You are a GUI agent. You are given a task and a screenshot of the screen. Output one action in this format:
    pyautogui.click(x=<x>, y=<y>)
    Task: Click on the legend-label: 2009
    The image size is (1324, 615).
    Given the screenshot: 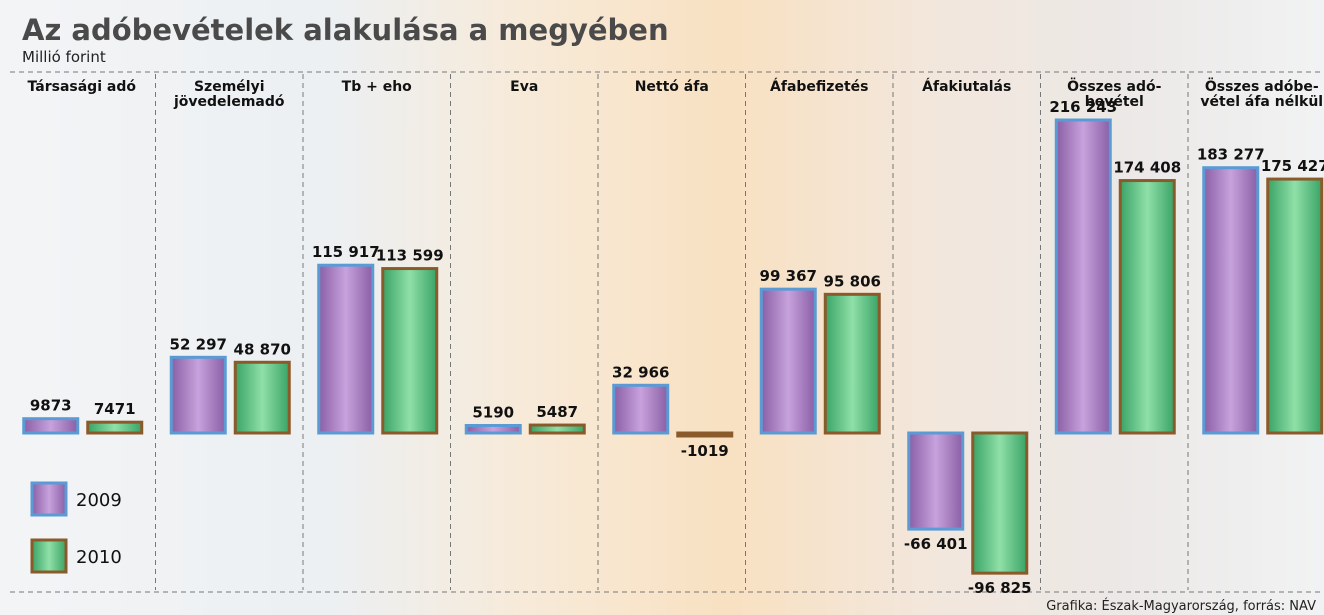 What is the action you would take?
    pyautogui.click(x=99, y=500)
    